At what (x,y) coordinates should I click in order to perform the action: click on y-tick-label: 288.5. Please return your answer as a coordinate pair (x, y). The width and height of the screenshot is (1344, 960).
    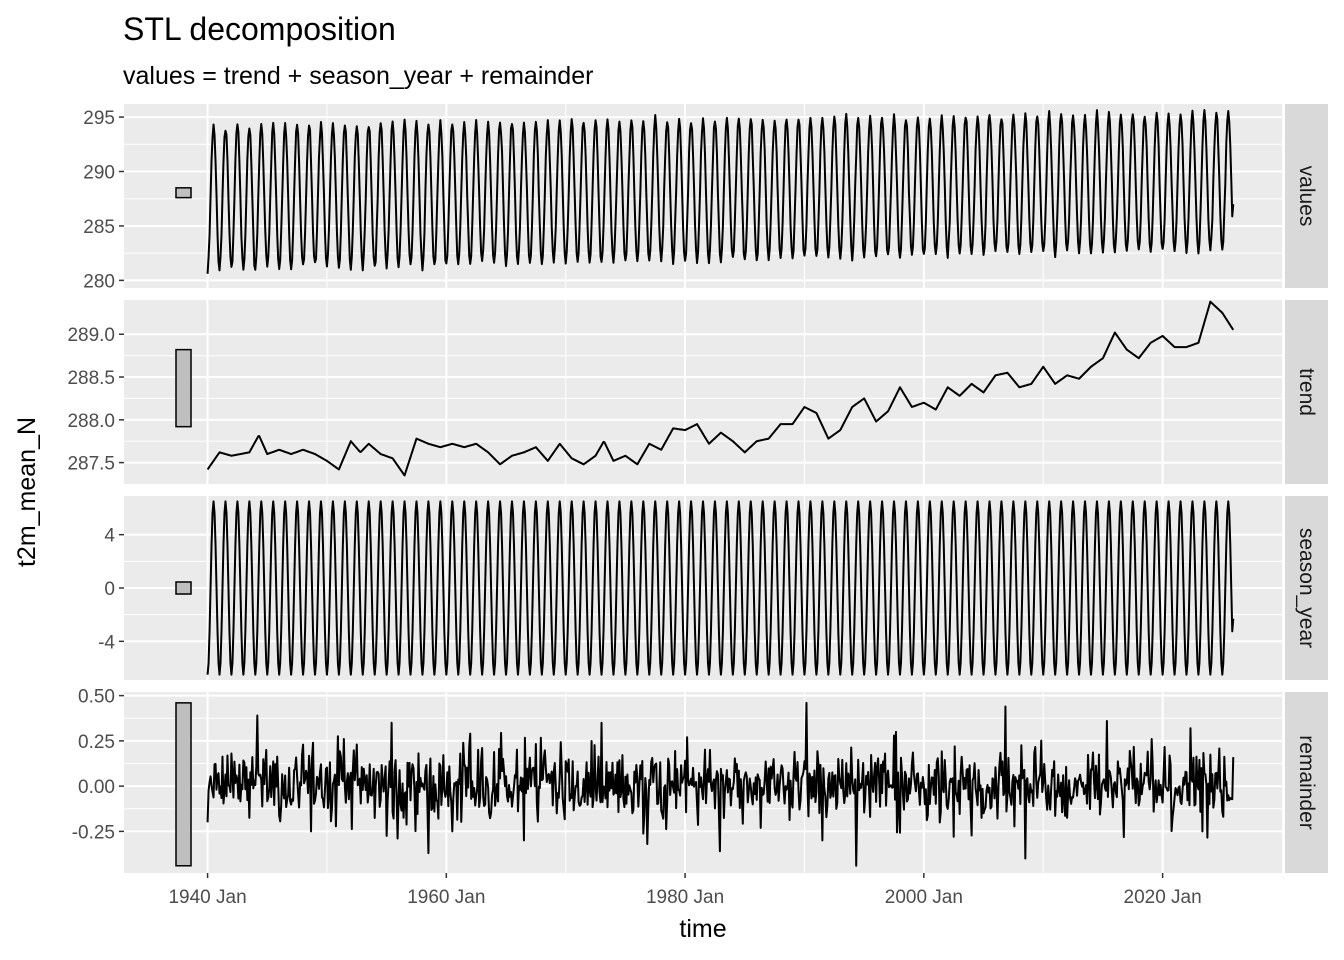
    Looking at the image, I should click on (91, 378).